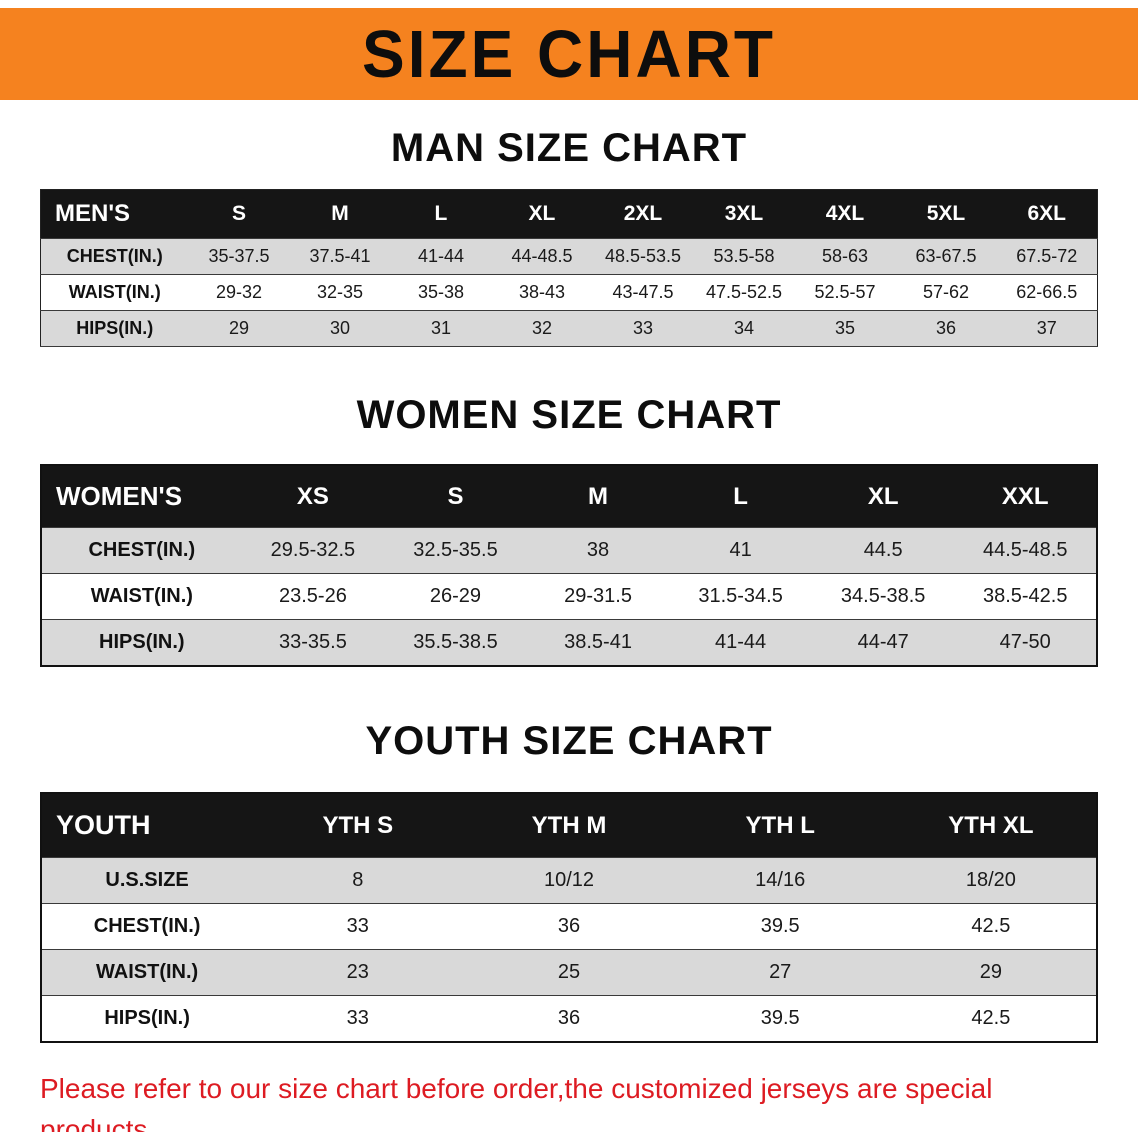 The height and width of the screenshot is (1132, 1138). I want to click on size-label-cell: YTH L, so click(780, 825).